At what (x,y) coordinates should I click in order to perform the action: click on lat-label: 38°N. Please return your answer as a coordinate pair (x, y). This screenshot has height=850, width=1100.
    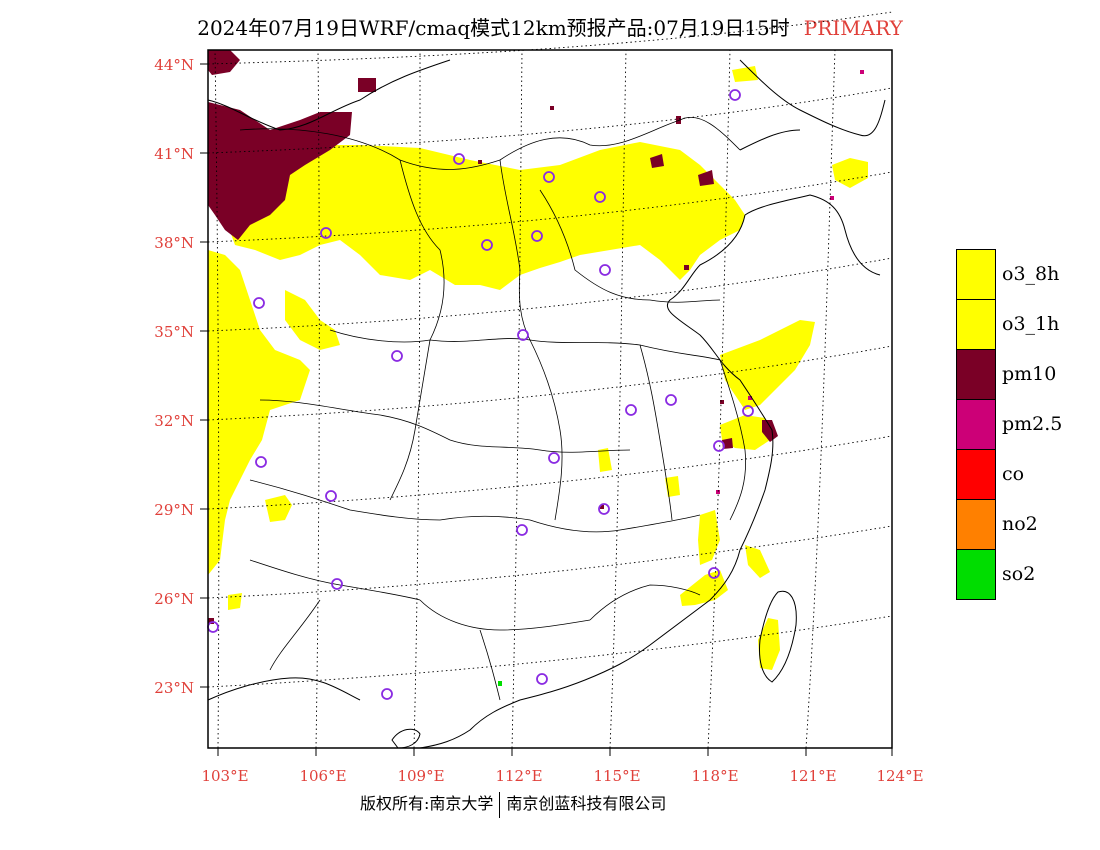
    Looking at the image, I should click on (174, 243).